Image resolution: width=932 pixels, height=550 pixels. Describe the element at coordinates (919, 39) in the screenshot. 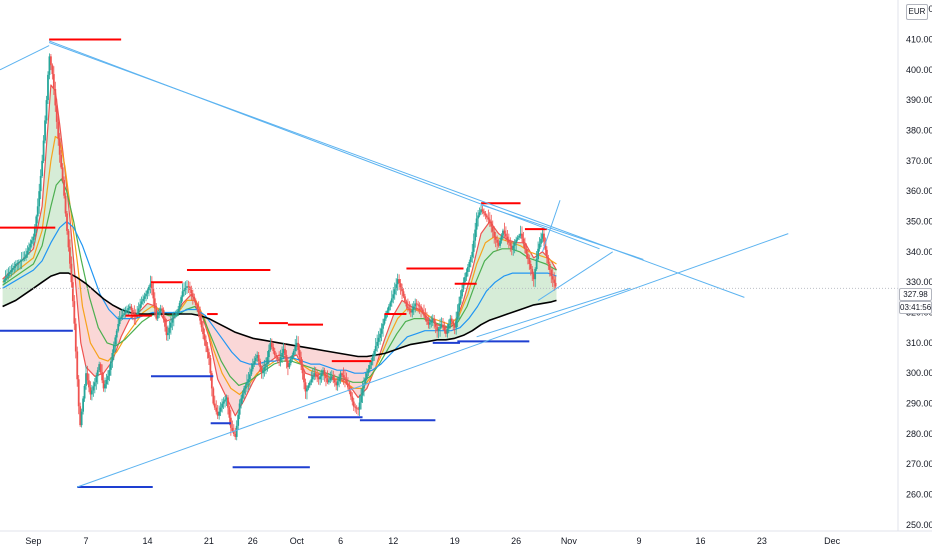

I see `price-tick-label: 410.00` at that location.